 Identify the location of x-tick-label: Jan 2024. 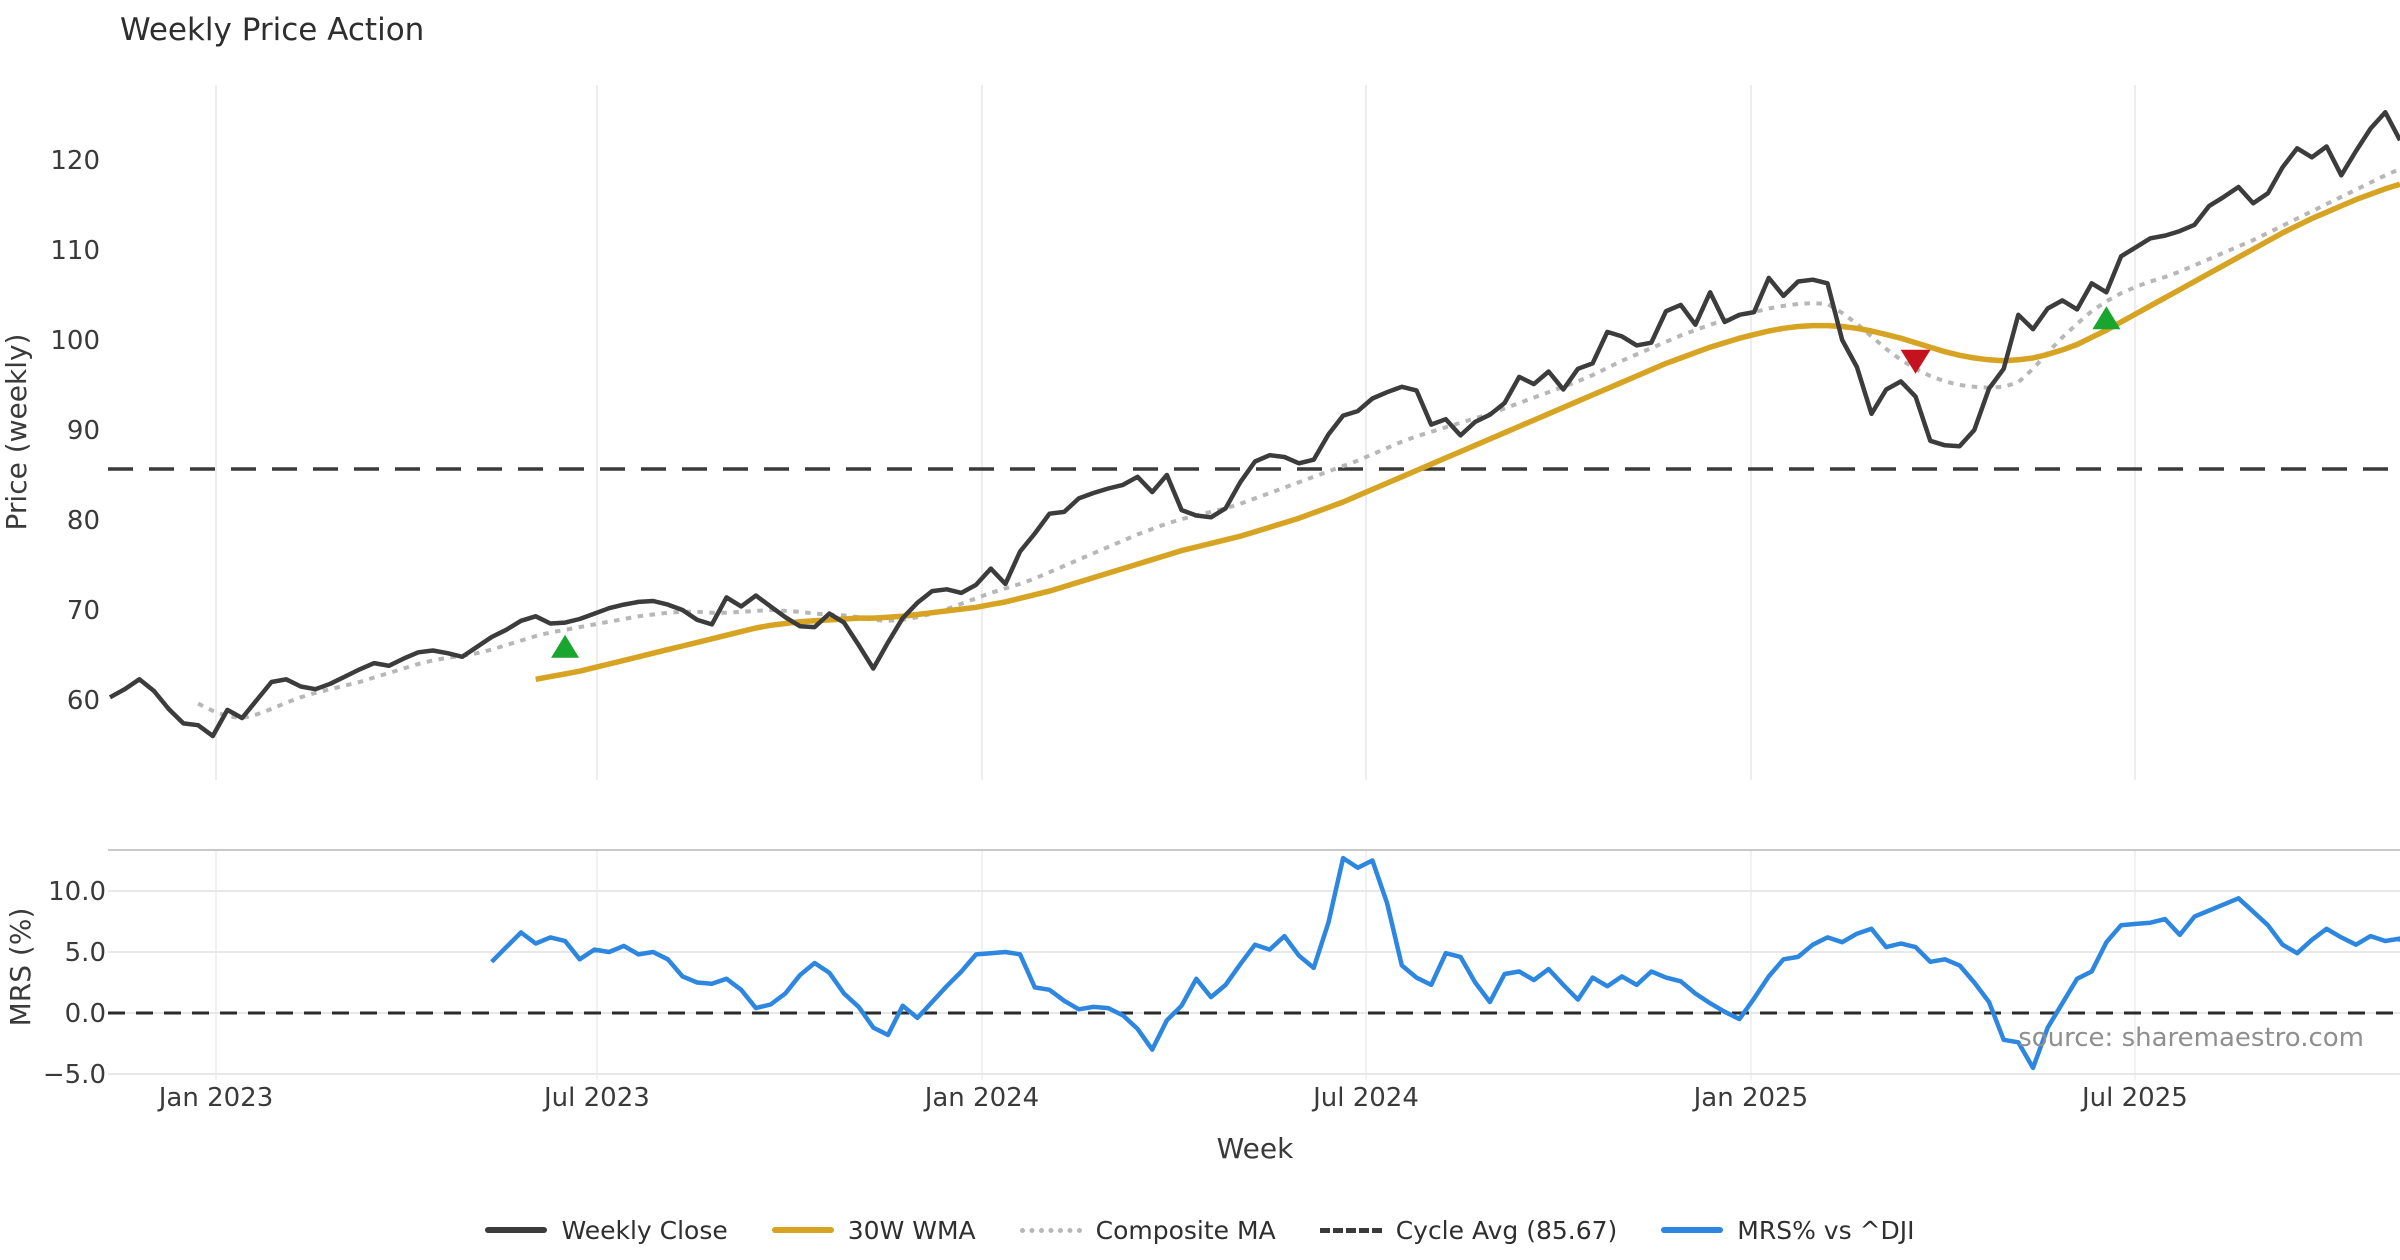
(981, 1098).